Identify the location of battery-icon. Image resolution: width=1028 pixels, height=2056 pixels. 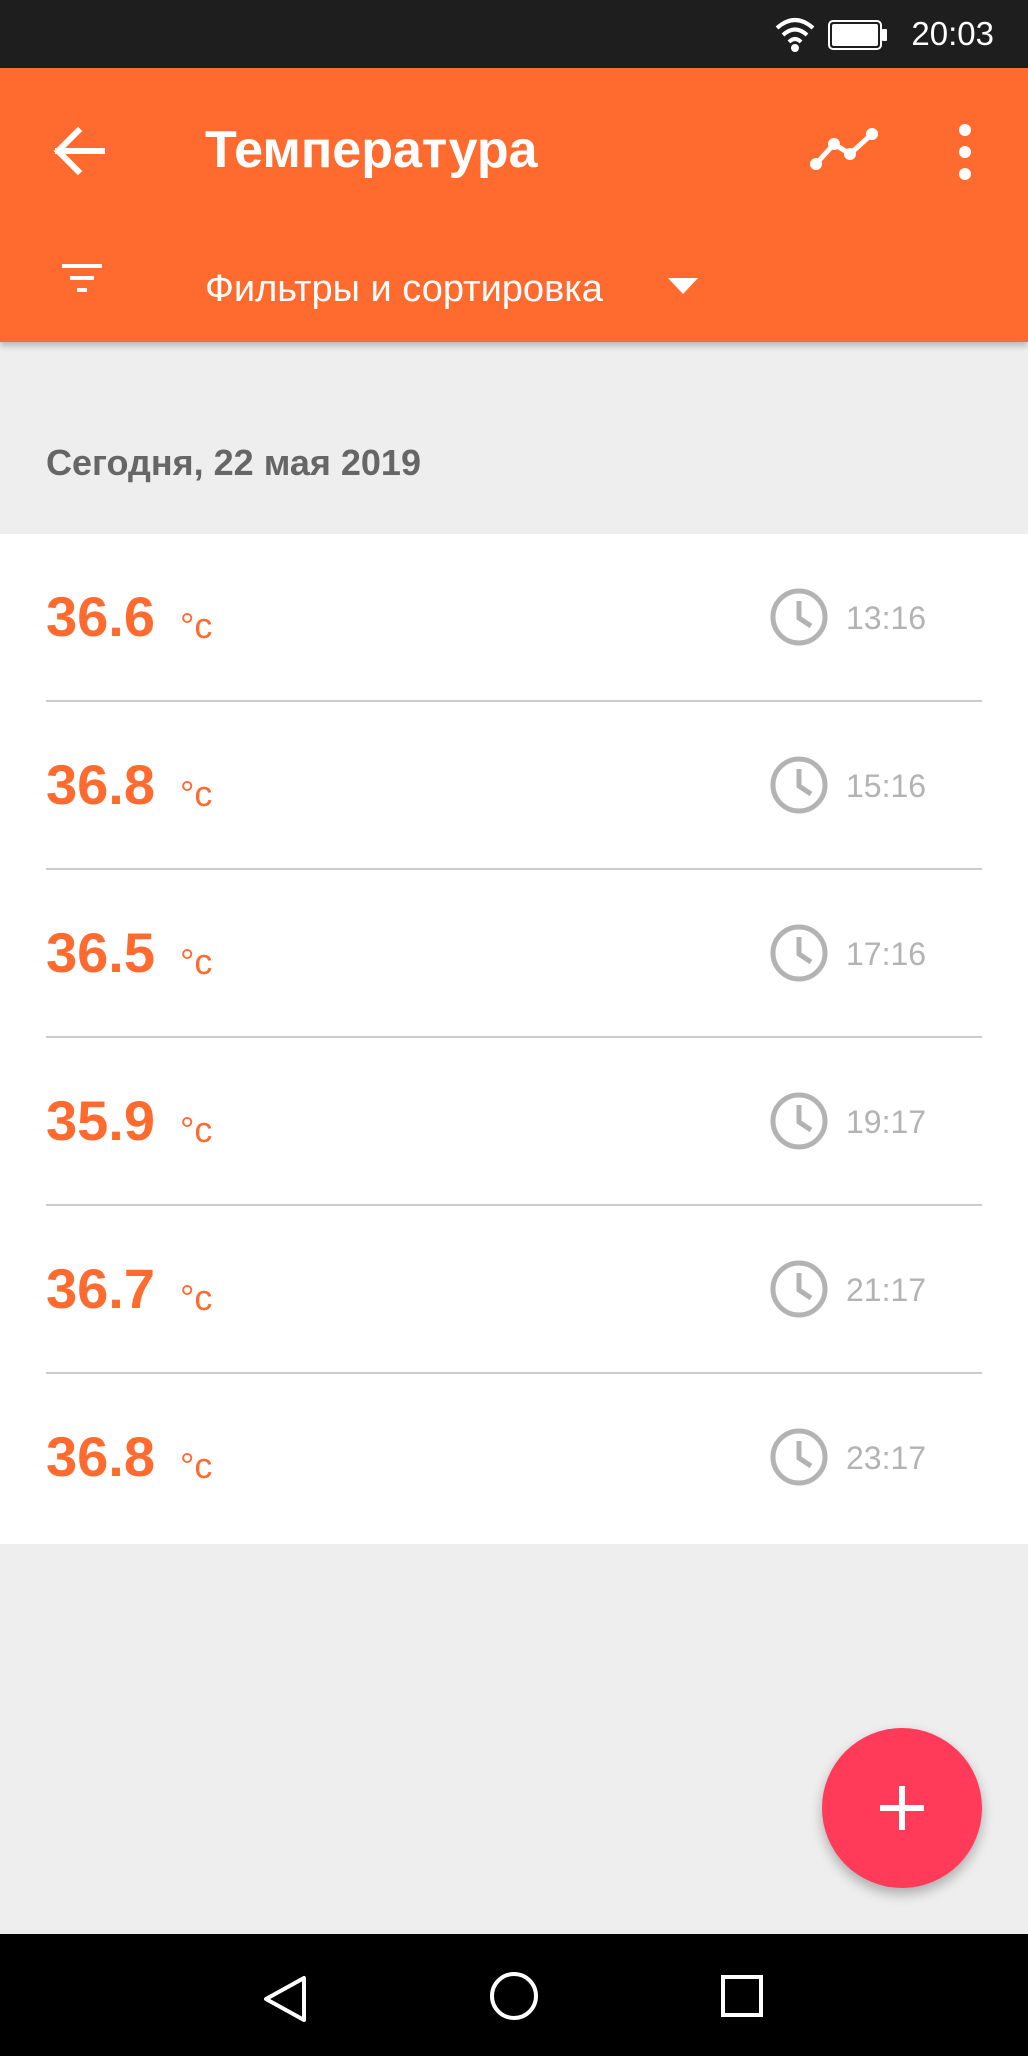
(857, 35).